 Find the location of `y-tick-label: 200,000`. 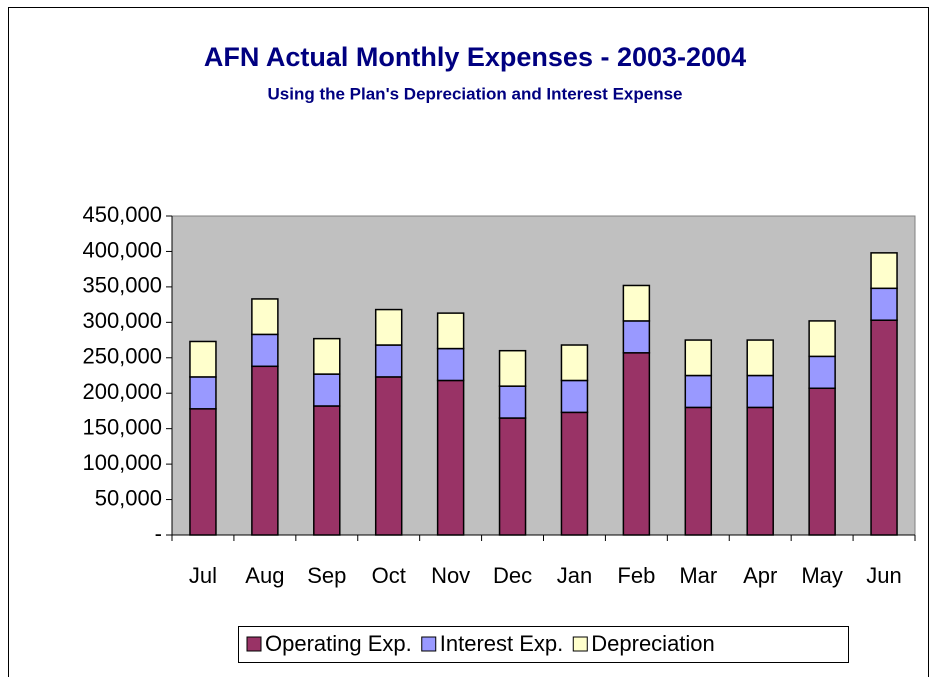

y-tick-label: 200,000 is located at coordinates (122, 391).